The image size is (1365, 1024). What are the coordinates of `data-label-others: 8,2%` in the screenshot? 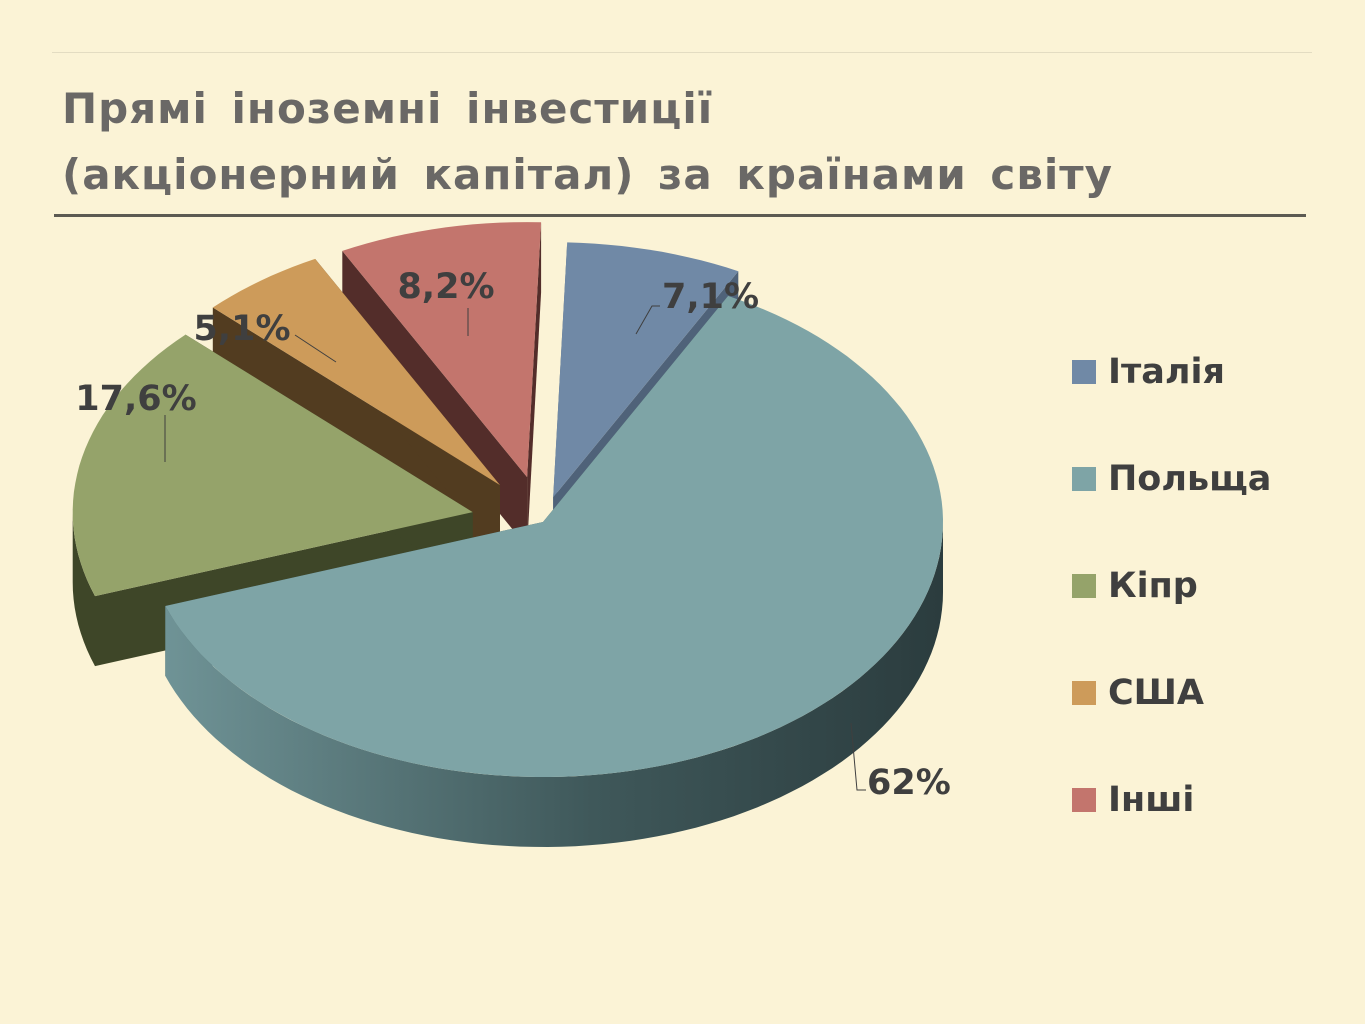 It's located at (445, 287).